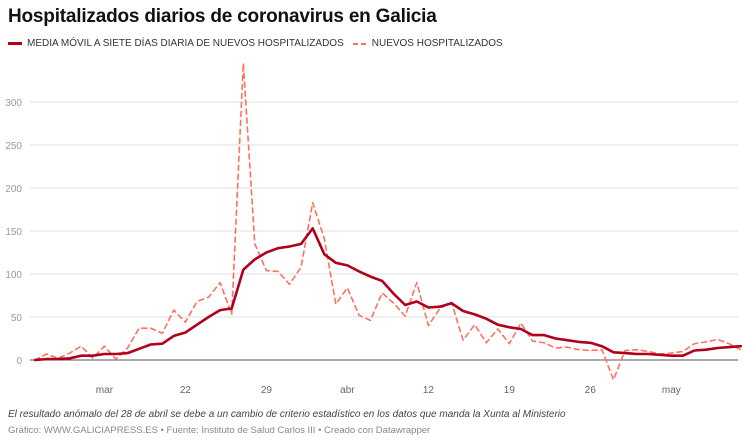 This screenshot has height=447, width=756. I want to click on y-tick-label: 50, so click(17, 318).